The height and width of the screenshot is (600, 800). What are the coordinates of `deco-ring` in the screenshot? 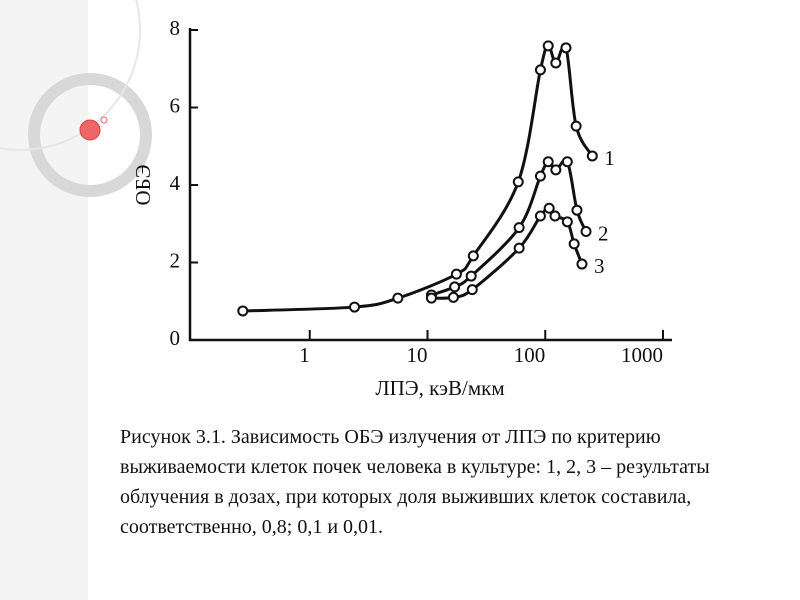 It's located at (90, 135).